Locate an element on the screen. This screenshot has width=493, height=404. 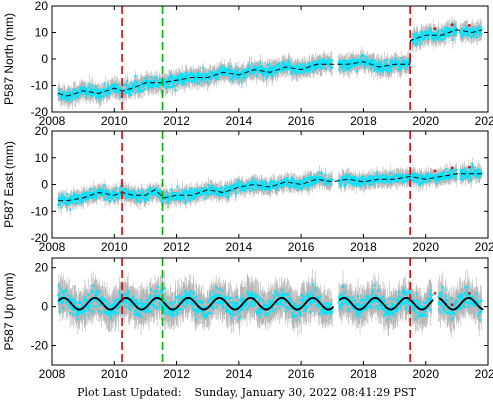
y-axis-label: P587 East (mm) is located at coordinates (9, 184).